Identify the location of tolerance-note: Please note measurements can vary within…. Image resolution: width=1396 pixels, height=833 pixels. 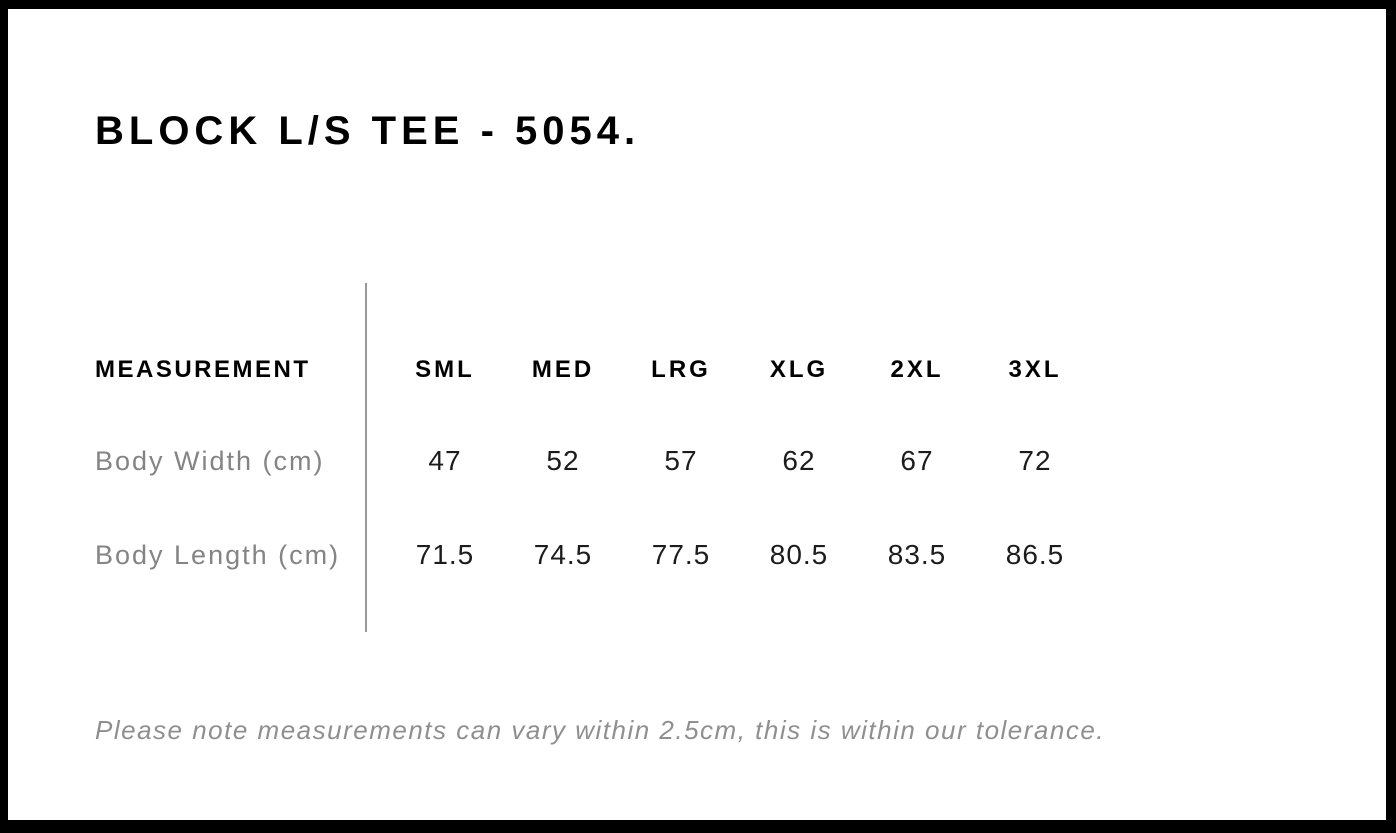
(600, 730).